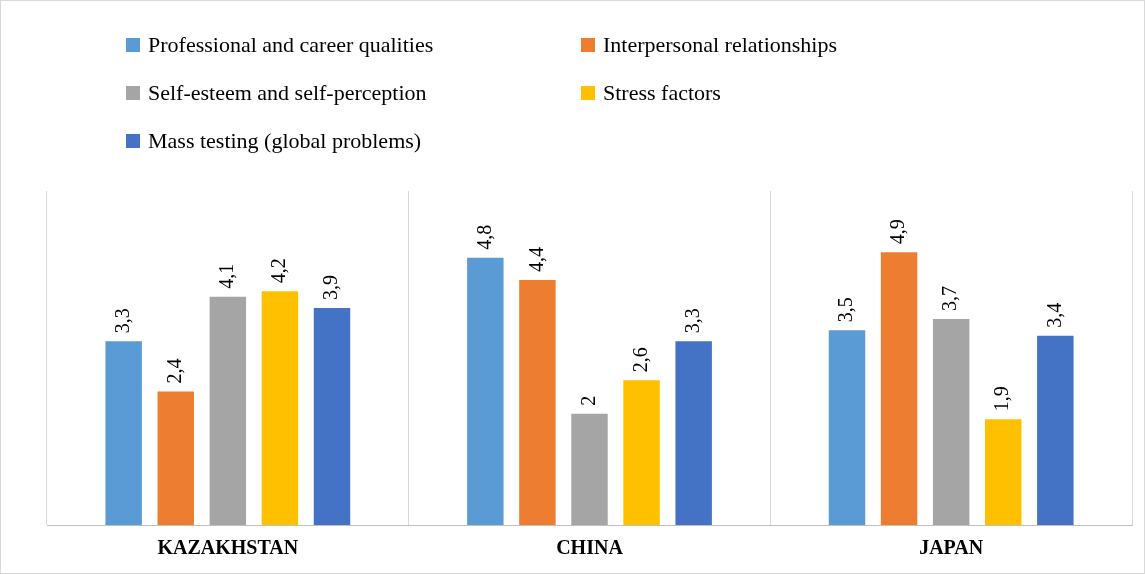  I want to click on data-label: 3,7, so click(949, 299).